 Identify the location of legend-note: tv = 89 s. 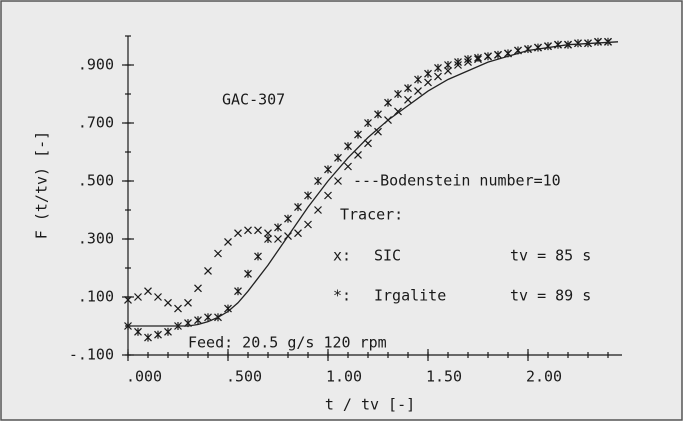
(550, 296).